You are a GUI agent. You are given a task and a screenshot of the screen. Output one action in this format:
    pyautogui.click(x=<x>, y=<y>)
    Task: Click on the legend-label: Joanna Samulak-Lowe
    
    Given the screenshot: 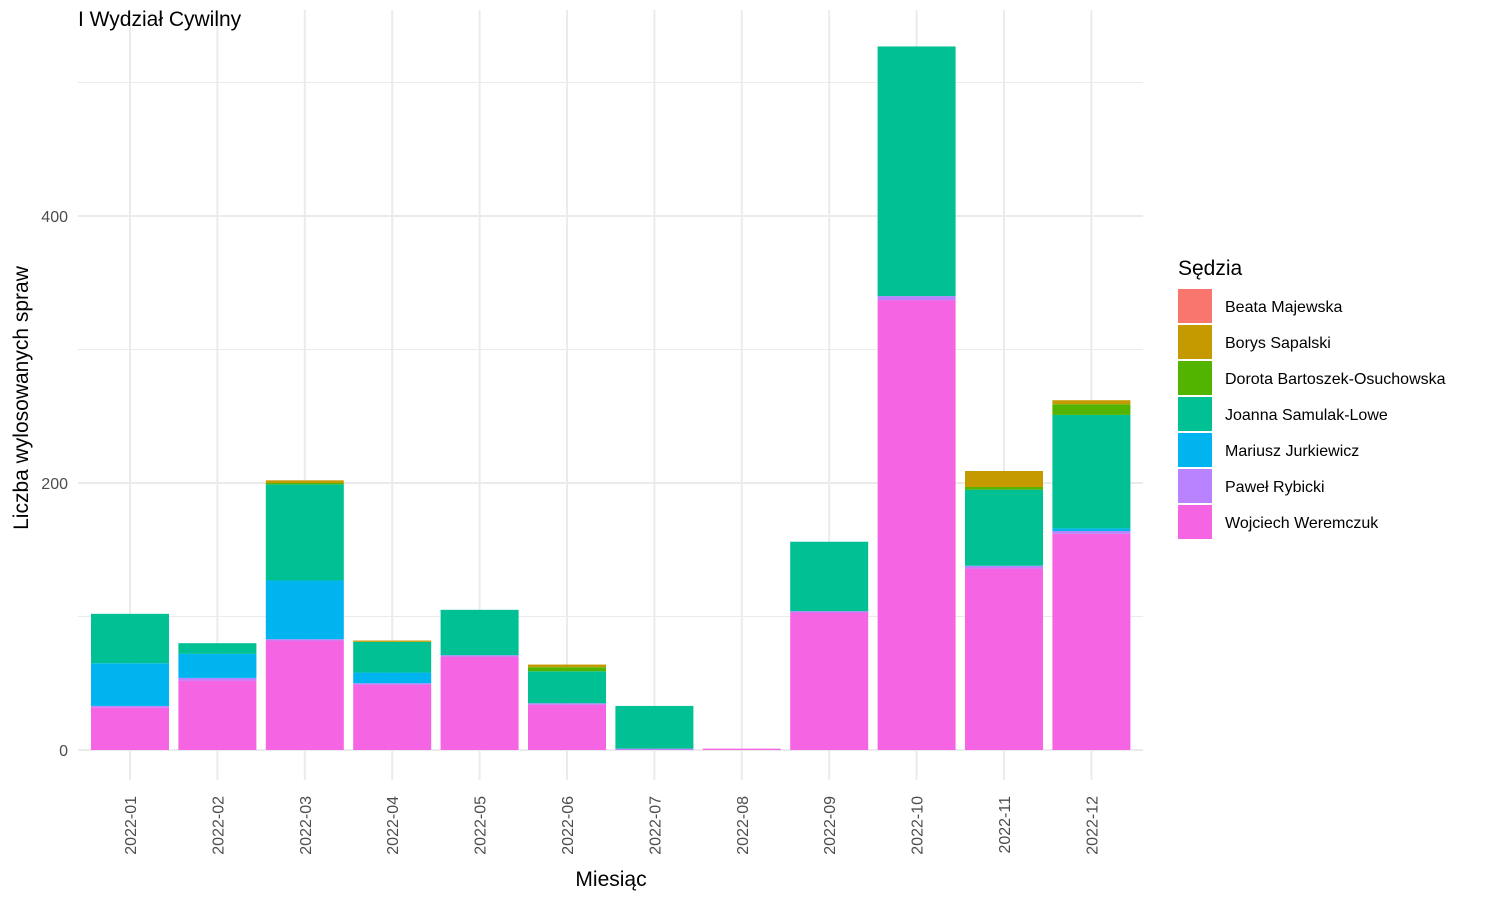 What is the action you would take?
    pyautogui.click(x=1306, y=415)
    